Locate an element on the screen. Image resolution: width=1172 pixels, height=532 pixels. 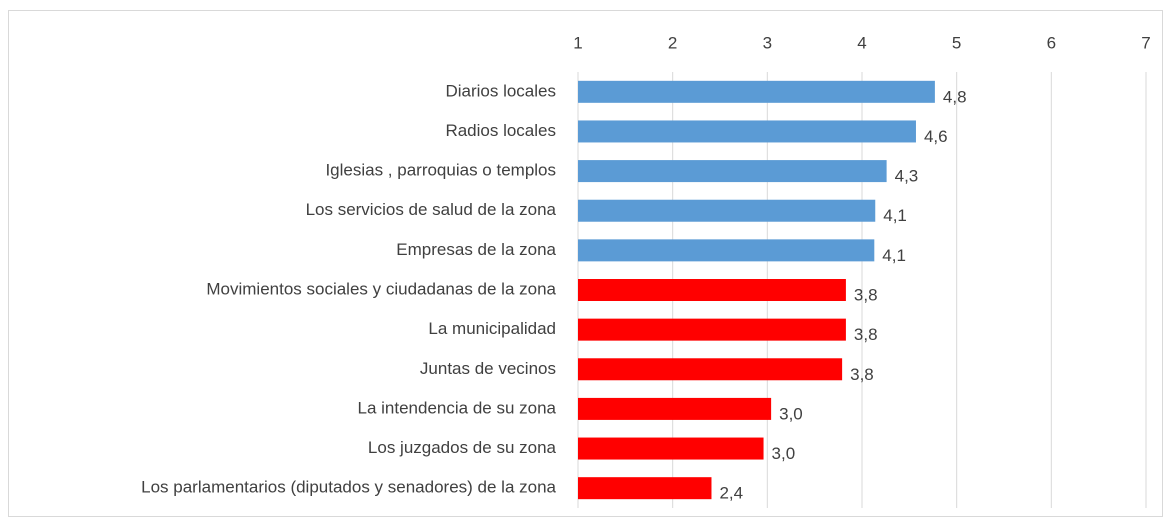
y-tick-label: Los juzgados de su zona is located at coordinates (462, 447).